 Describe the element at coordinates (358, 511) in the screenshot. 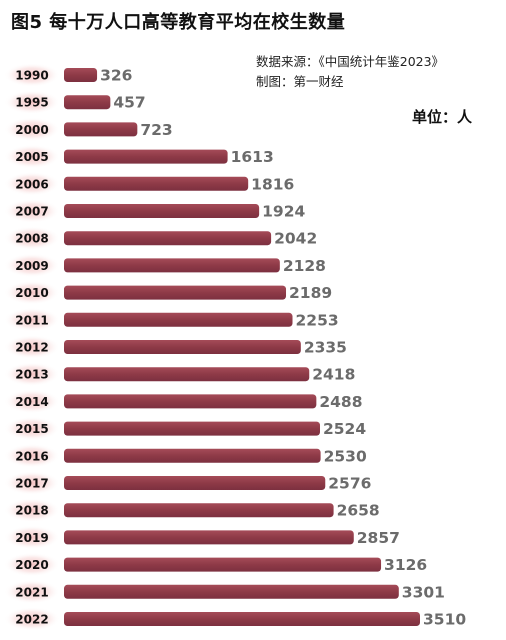

I see `value-label: 2658` at that location.